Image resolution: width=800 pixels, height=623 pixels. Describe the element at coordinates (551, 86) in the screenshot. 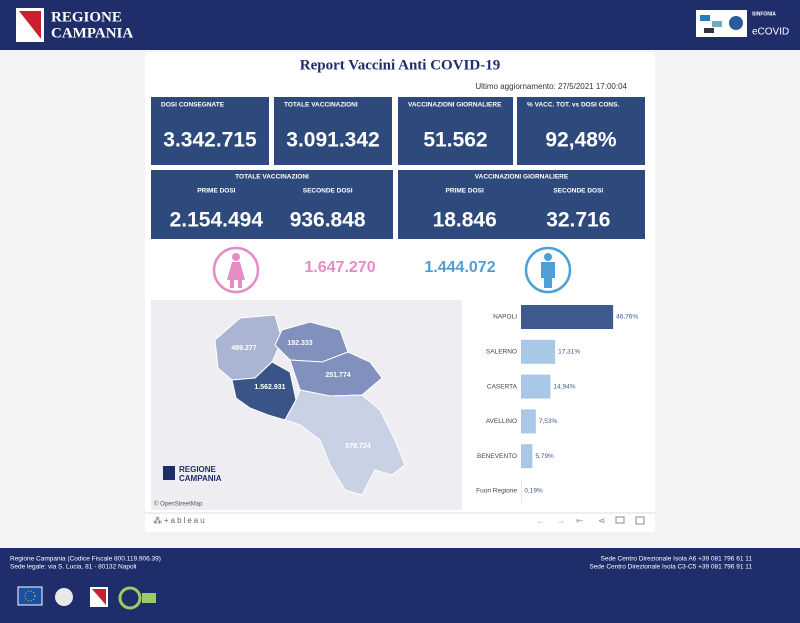

I see `update-time: Ultimo aggiornamento: 27/5/2021 17:00:04` at that location.